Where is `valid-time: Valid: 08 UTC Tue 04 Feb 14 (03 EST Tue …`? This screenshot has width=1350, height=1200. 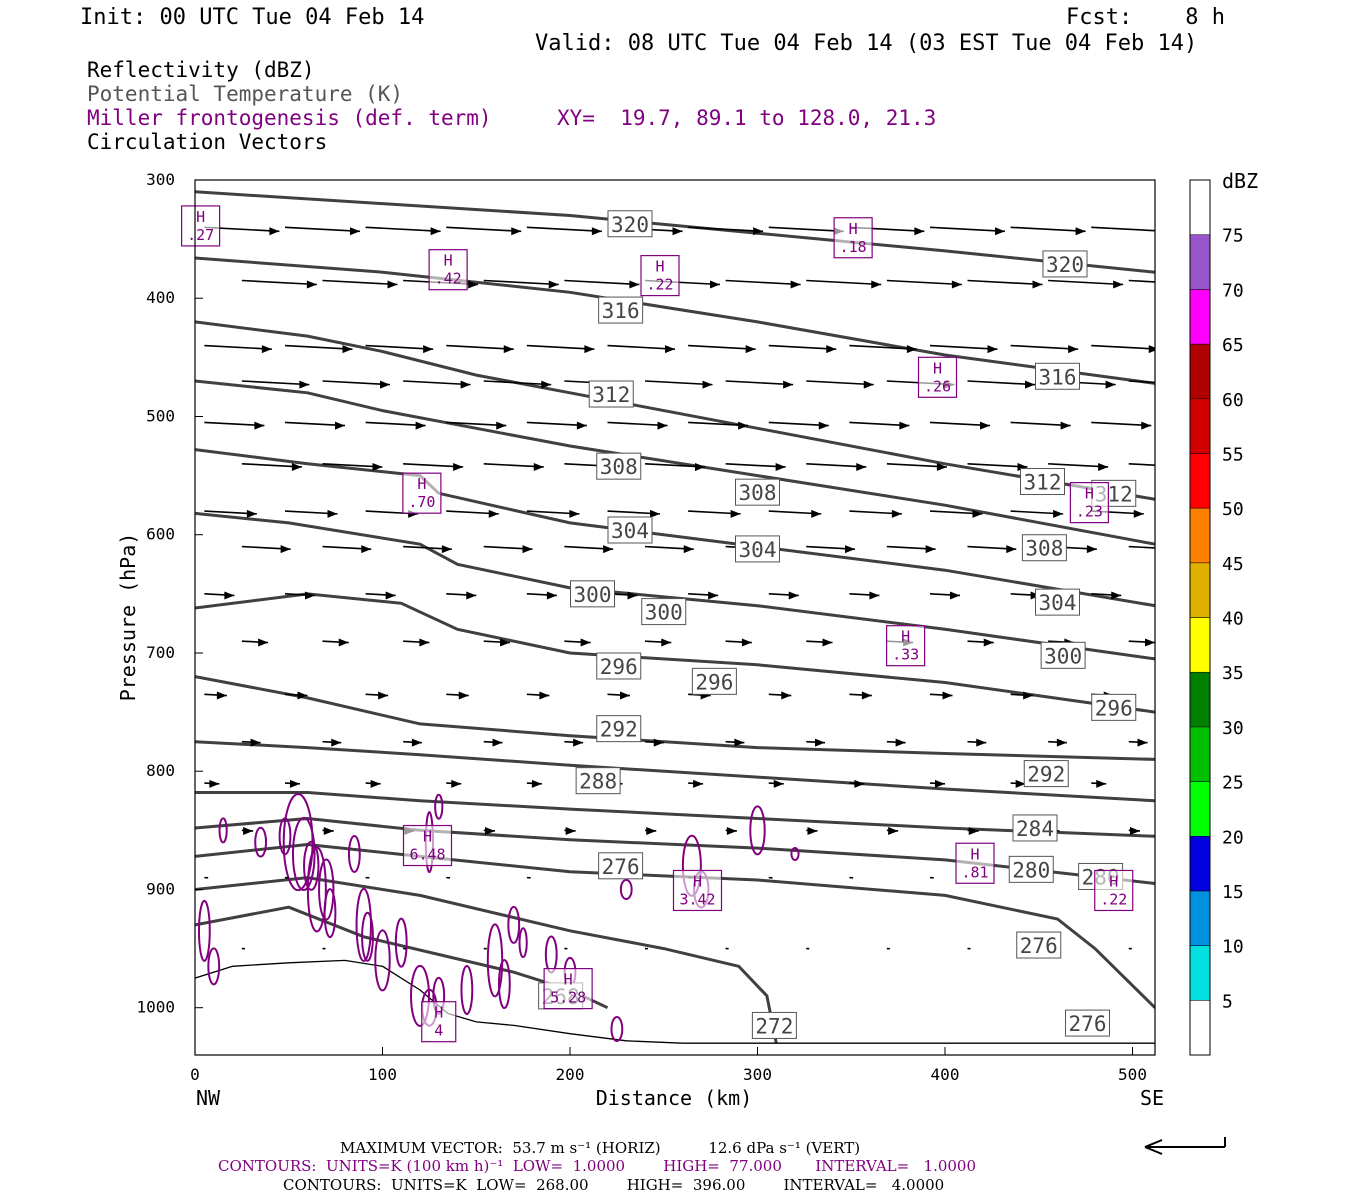 valid-time: Valid: 08 UTC Tue 04 Feb 14 (03 EST Tue … is located at coordinates (866, 43).